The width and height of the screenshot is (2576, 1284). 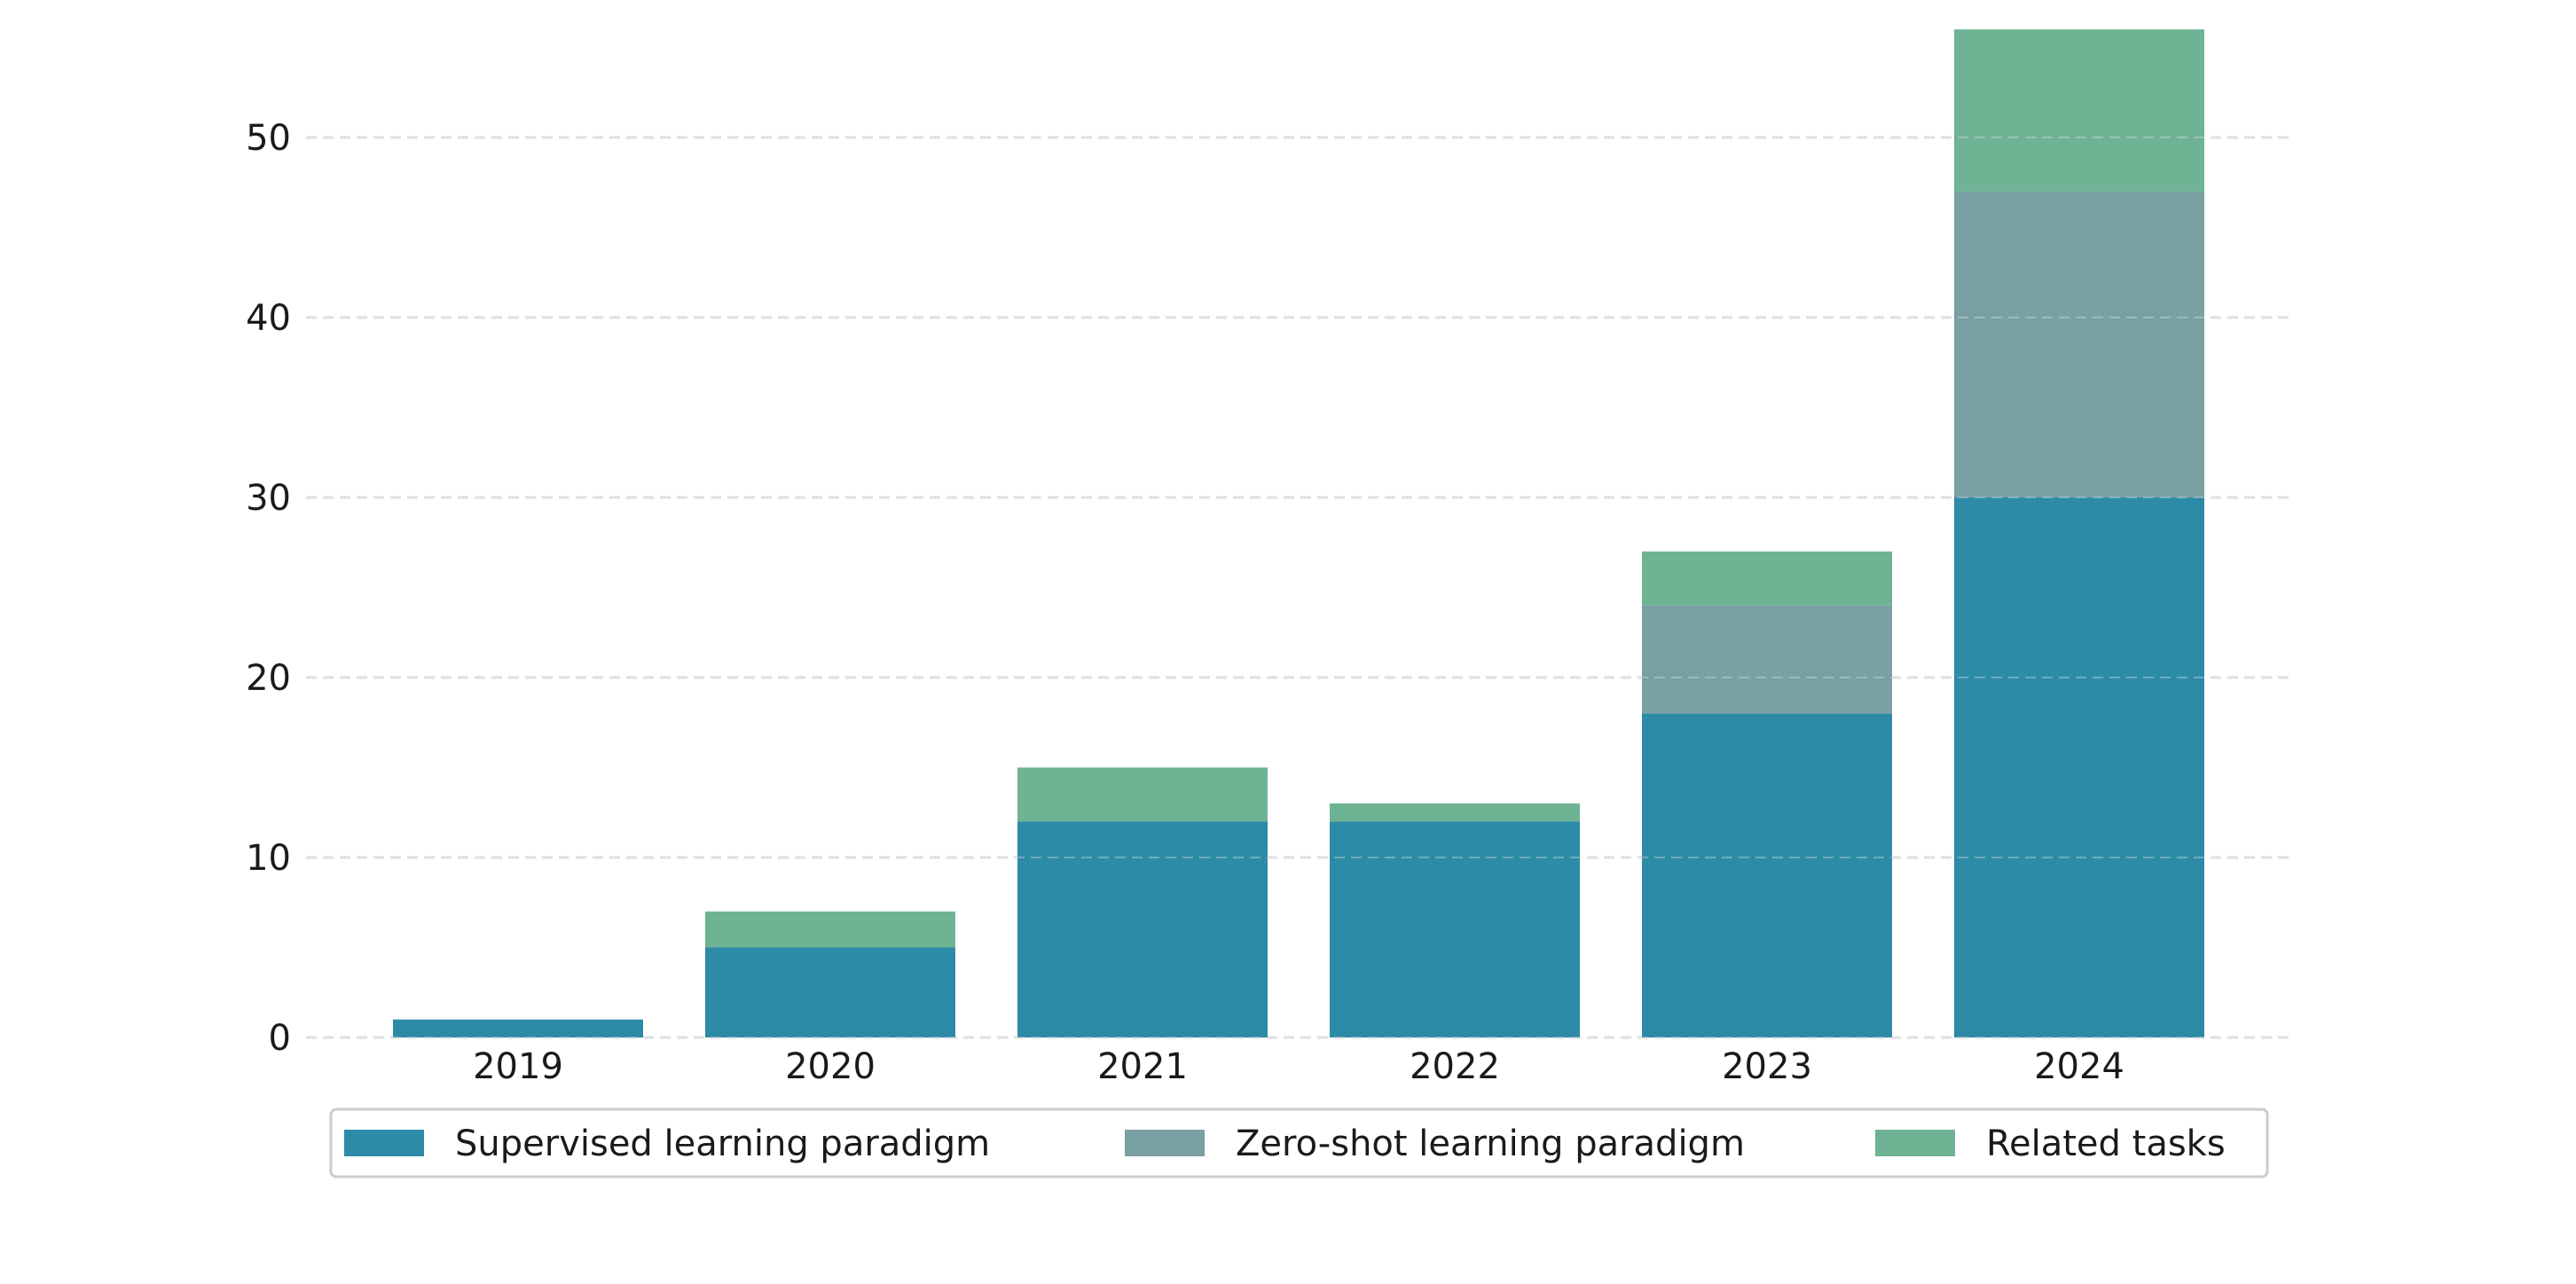 What do you see at coordinates (1298, 1066) in the screenshot?
I see `x-axis-ticks: 2019 2020 2021 2022 2023 2024` at bounding box center [1298, 1066].